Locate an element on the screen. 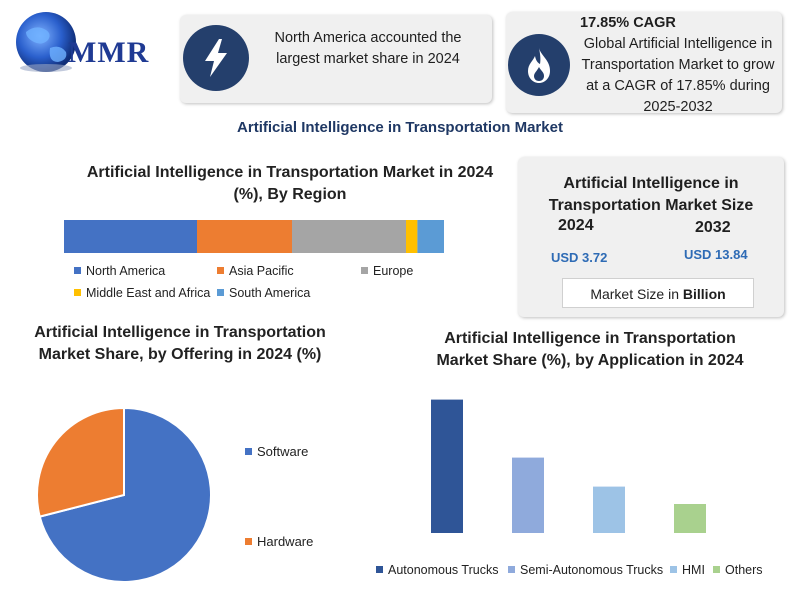  legend-item-asia-pacific: Asia Pacific is located at coordinates (255, 271).